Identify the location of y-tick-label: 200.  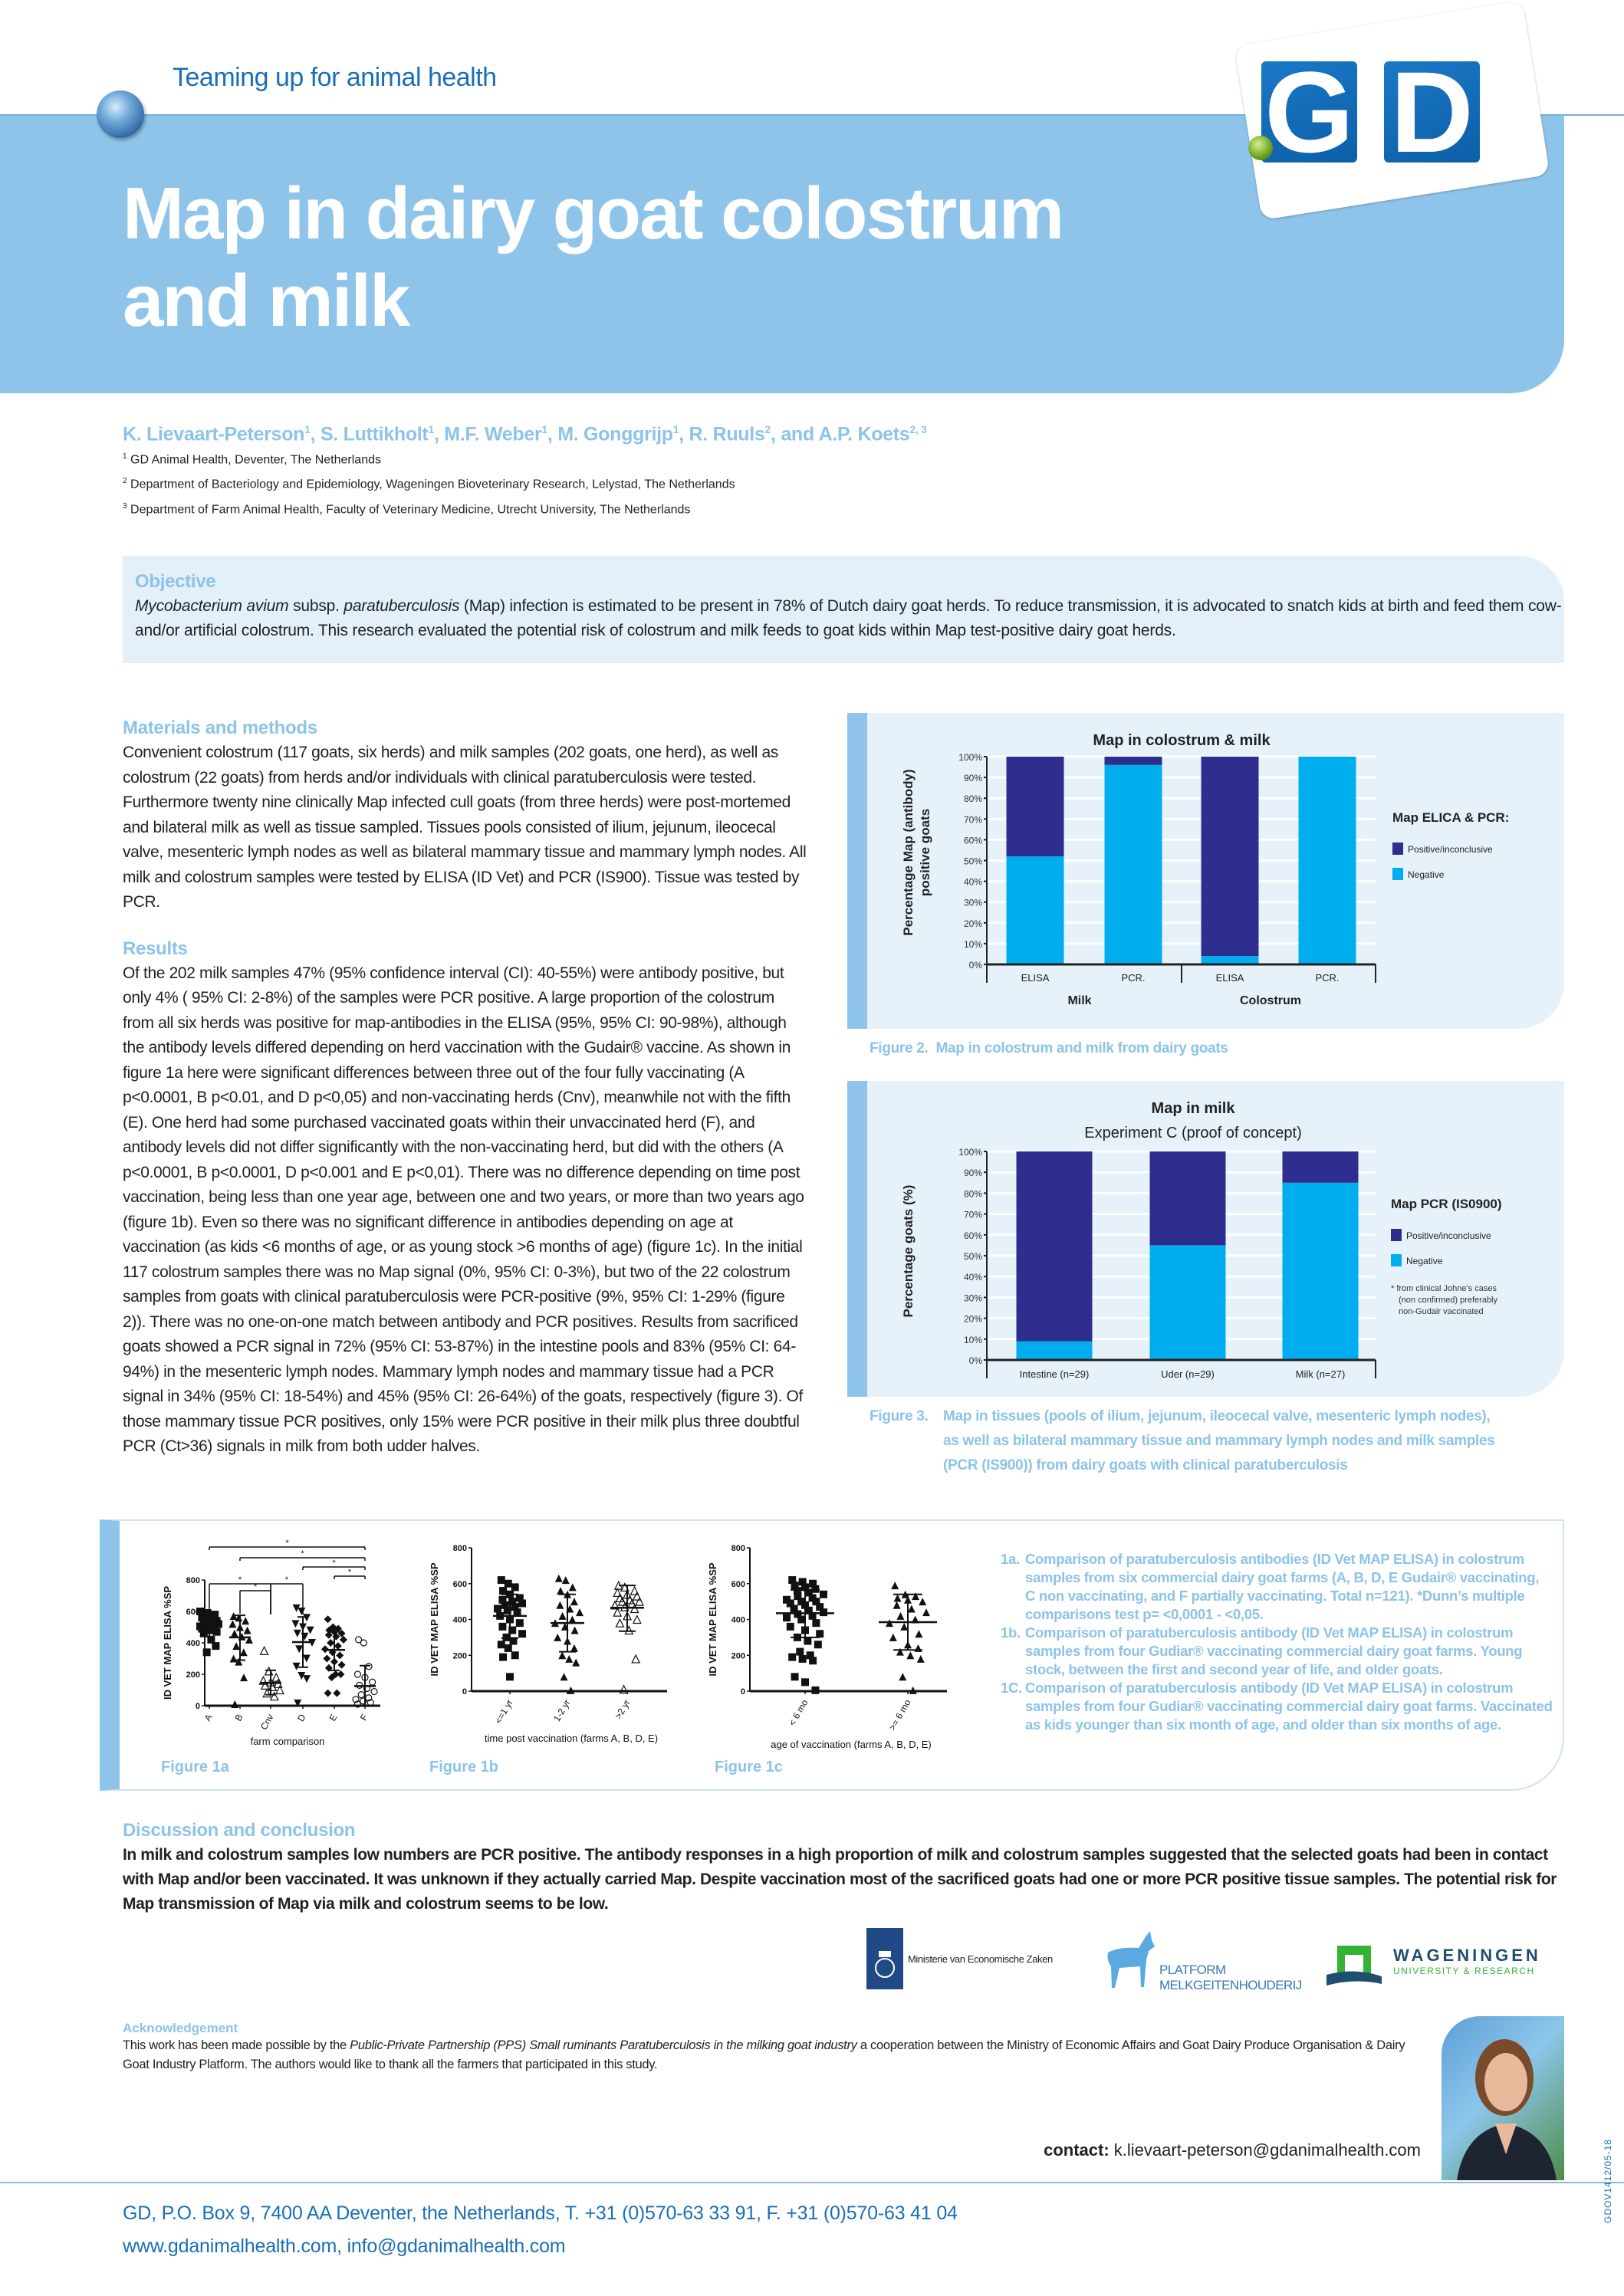
(193, 1675).